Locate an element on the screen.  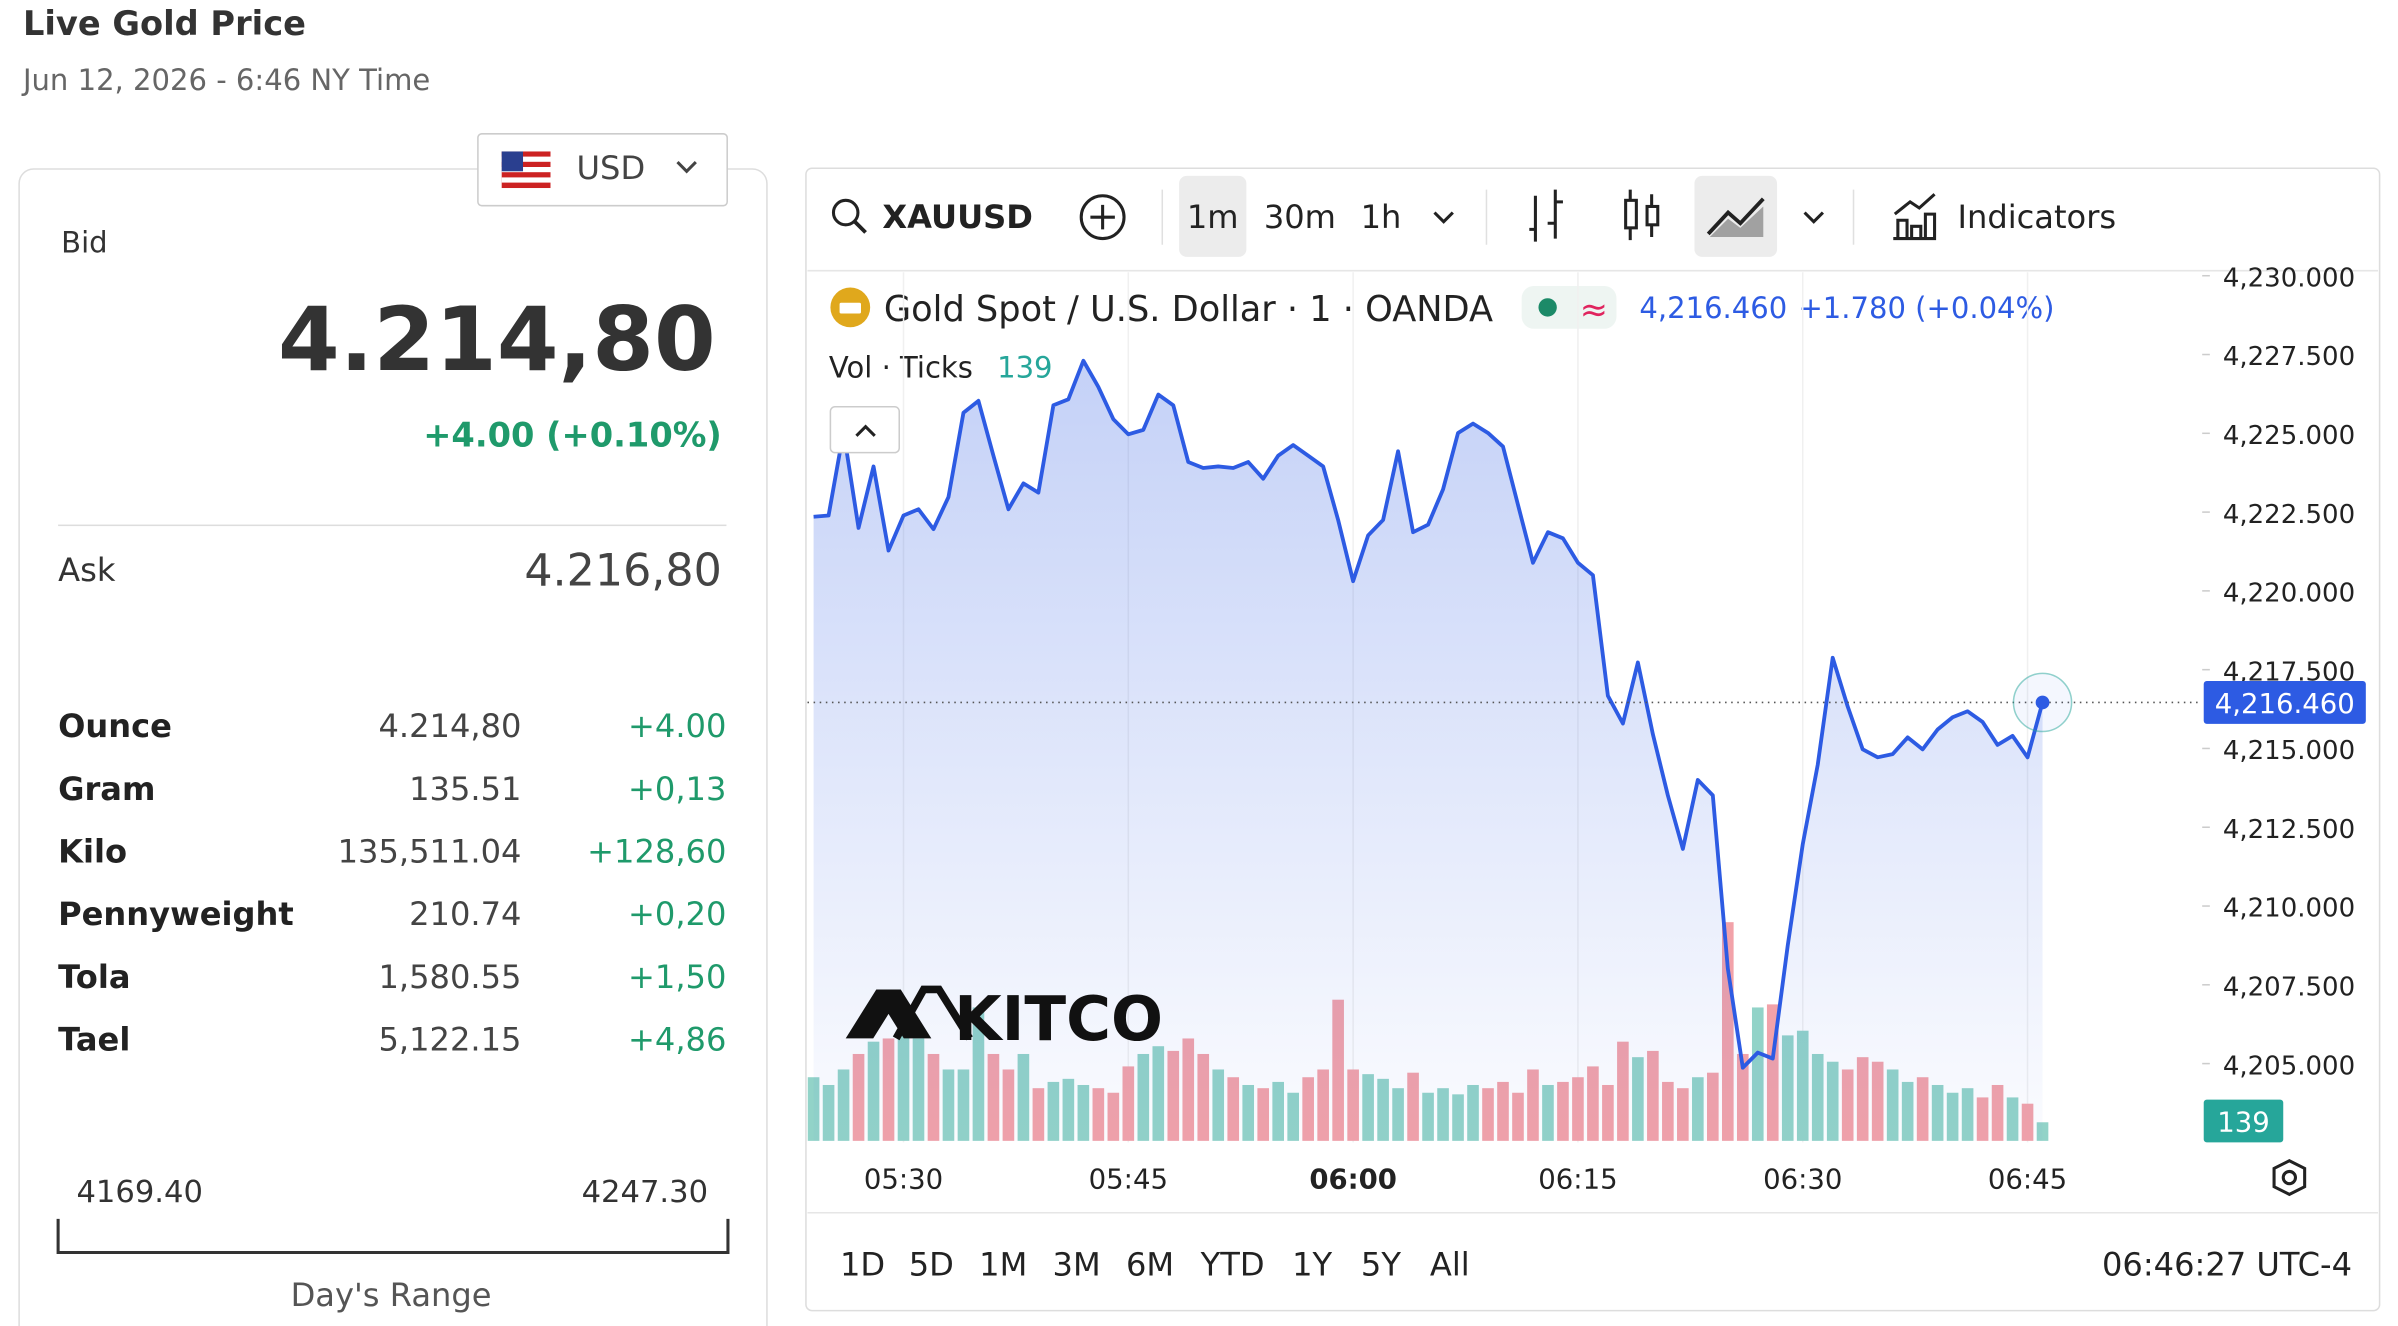
last-point is located at coordinates (2042, 702).